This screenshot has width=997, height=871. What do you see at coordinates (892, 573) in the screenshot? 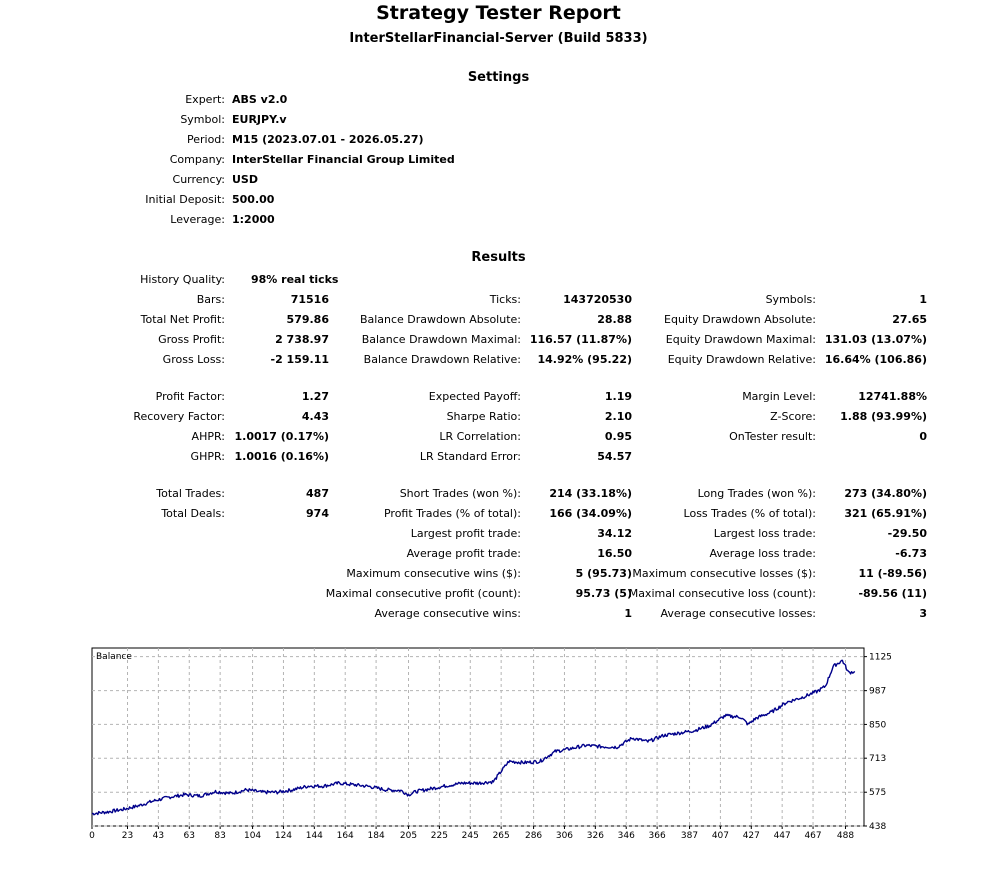
I see `result-col3-value: 11 (-89.56)` at bounding box center [892, 573].